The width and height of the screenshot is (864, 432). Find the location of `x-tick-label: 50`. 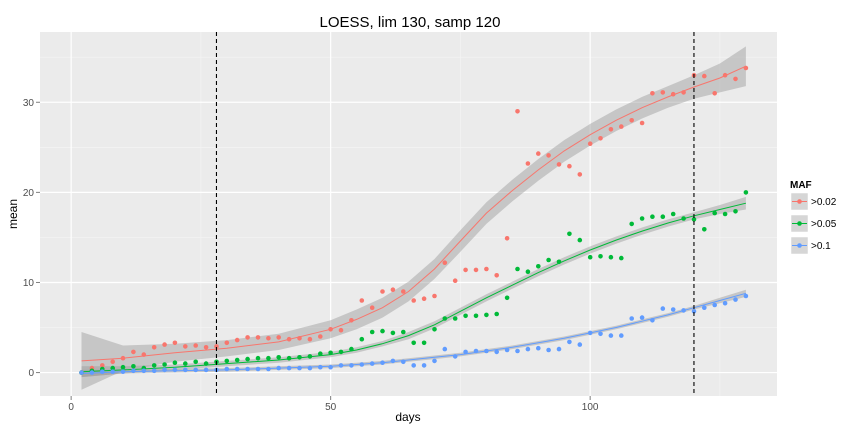

x-tick-label: 50 is located at coordinates (331, 407).